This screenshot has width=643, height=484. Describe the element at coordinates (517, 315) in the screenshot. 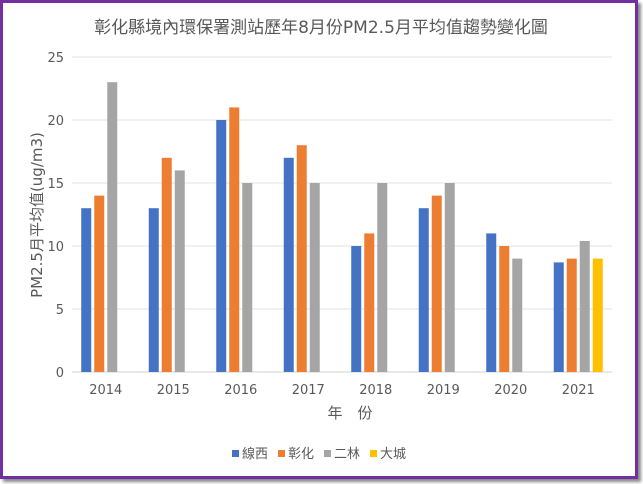

I see `bar-二林-2020` at that location.